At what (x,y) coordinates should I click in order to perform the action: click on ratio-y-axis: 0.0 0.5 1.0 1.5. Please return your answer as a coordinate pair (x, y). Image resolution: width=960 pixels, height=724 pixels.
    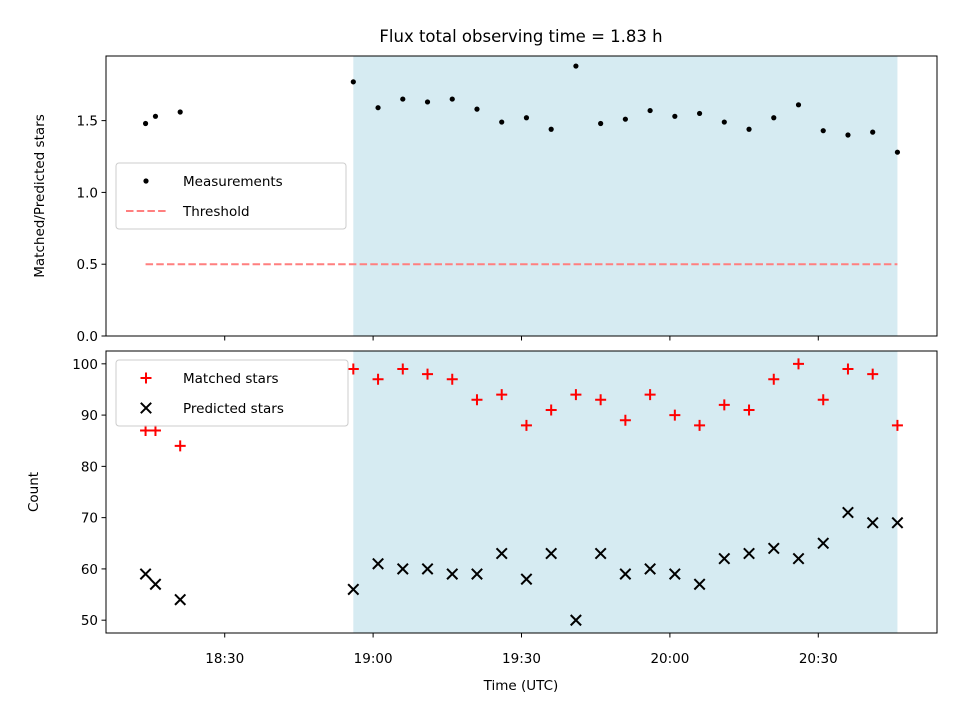
    Looking at the image, I should click on (91, 229).